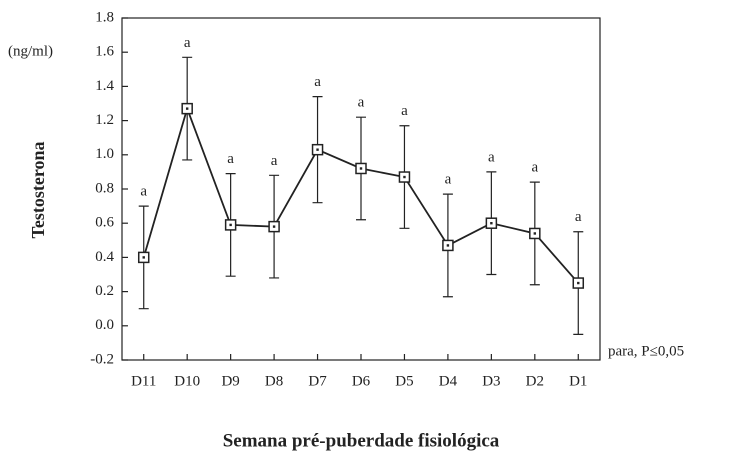 Image resolution: width=732 pixels, height=457 pixels. I want to click on x-tick-label: D5, so click(404, 381).